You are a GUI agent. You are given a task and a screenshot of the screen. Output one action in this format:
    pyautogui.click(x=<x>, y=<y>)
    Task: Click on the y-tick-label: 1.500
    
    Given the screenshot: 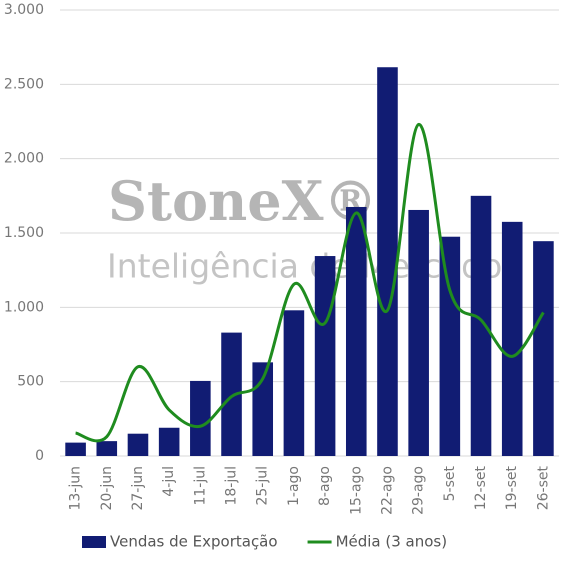 What is the action you would take?
    pyautogui.click(x=24, y=233)
    